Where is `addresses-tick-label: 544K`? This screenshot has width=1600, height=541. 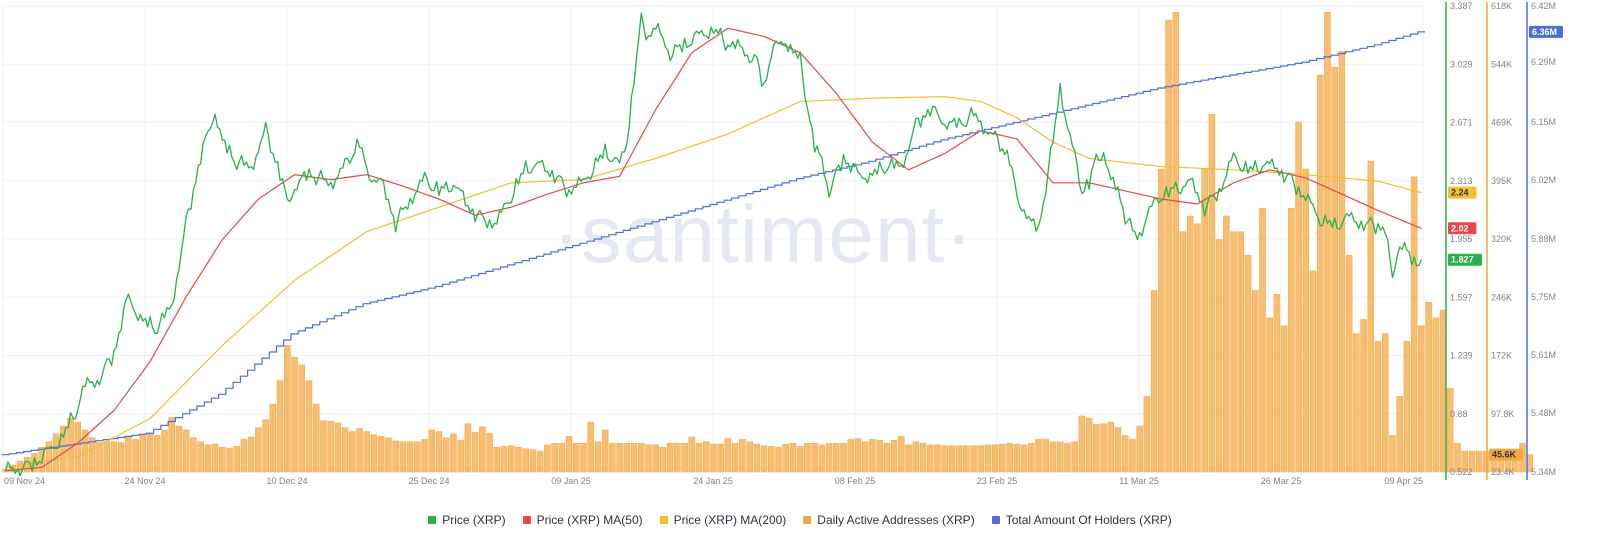 addresses-tick-label: 544K is located at coordinates (1501, 64).